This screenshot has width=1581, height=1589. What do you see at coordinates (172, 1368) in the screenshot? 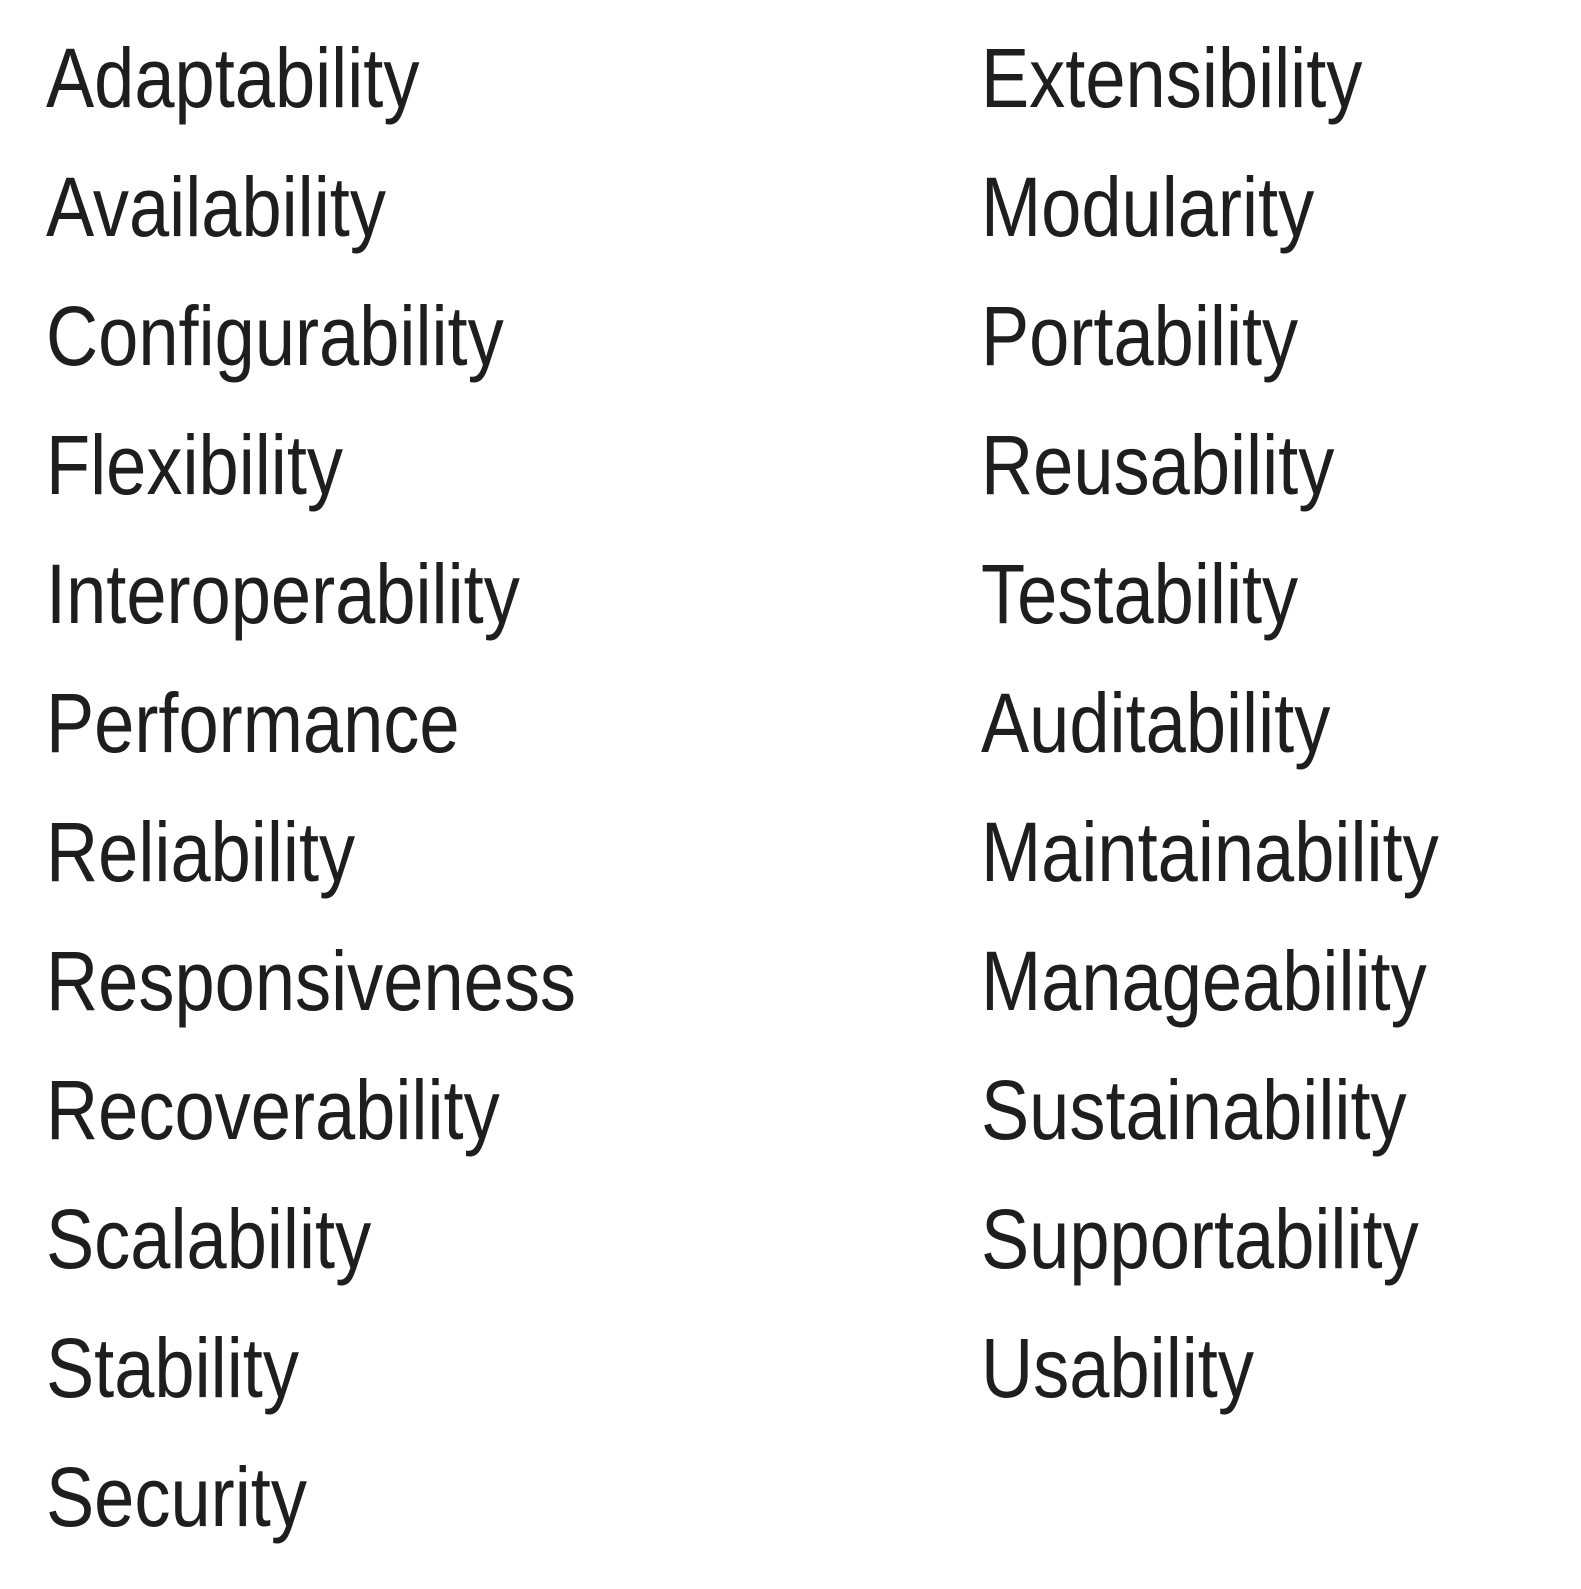
I see `term-item: Stability` at bounding box center [172, 1368].